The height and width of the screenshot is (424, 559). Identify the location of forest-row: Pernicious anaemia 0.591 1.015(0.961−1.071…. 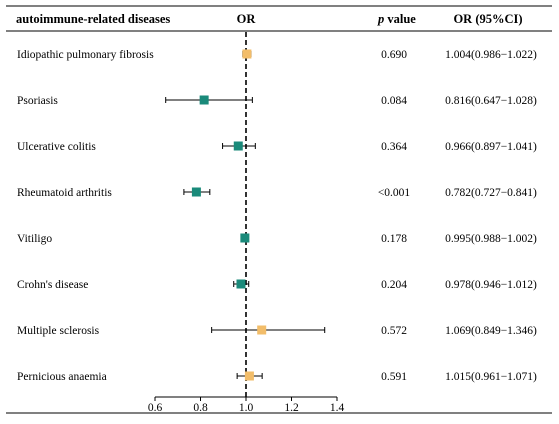
(277, 377).